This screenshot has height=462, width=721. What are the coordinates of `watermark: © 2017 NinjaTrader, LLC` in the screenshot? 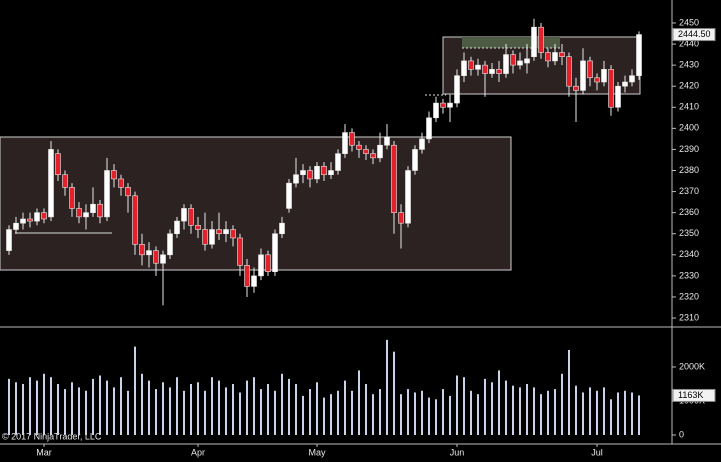 It's located at (52, 436).